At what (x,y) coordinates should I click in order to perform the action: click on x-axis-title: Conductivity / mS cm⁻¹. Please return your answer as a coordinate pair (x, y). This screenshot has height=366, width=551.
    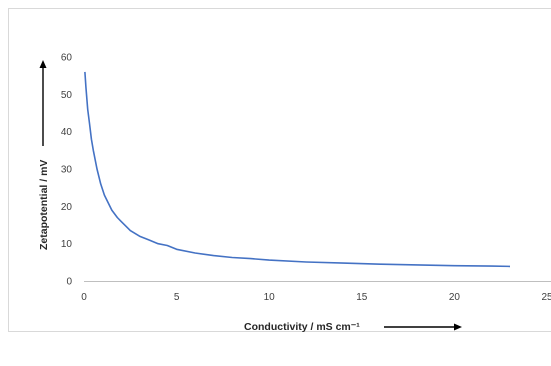
    Looking at the image, I should click on (302, 327).